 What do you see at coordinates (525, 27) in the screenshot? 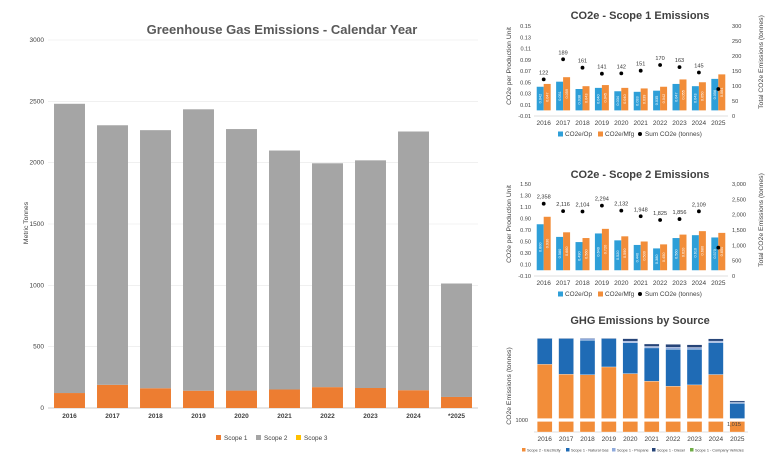
I see `s1-y-tick-label: 0.15` at bounding box center [525, 27].